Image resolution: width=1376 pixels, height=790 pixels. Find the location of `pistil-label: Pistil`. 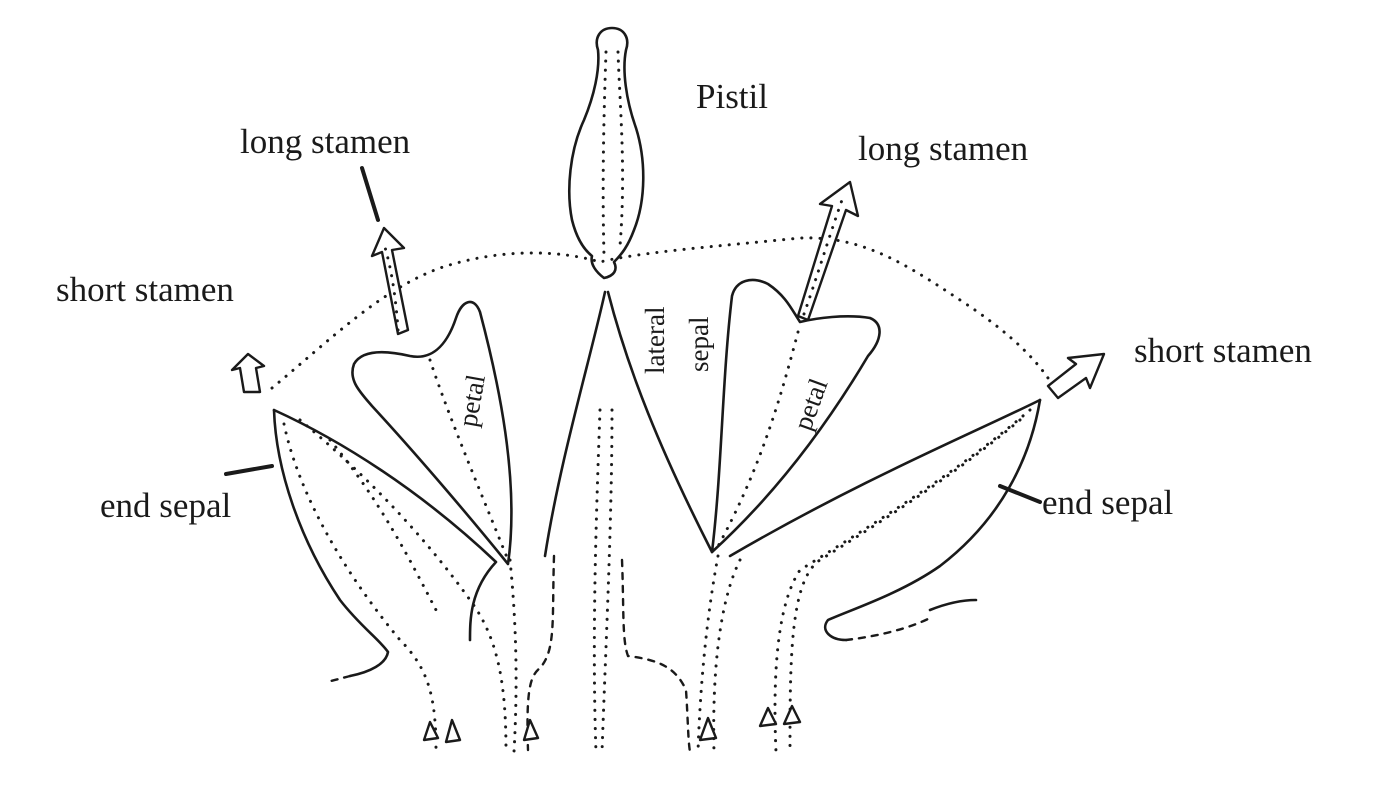

pistil-label: Pistil is located at coordinates (732, 96).